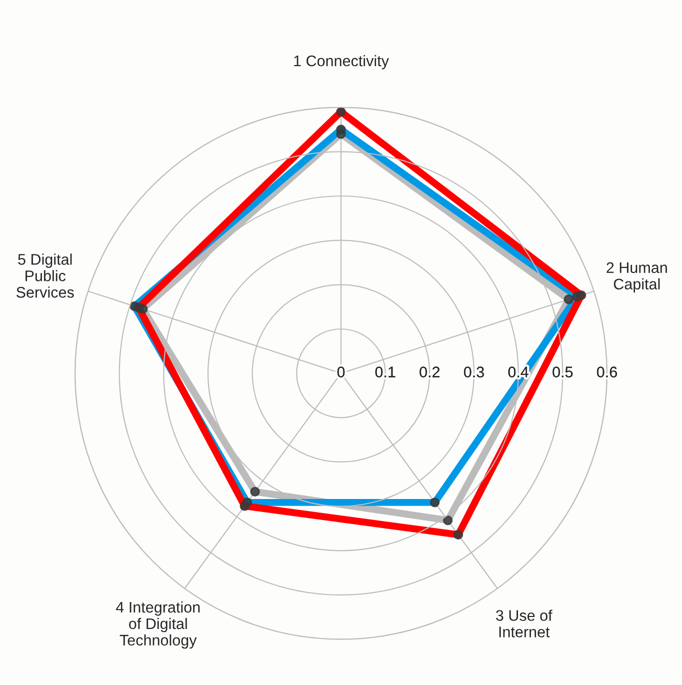 The height and width of the screenshot is (685, 682). What do you see at coordinates (430, 372) in the screenshot?
I see `y-tick-label: 0.2` at bounding box center [430, 372].